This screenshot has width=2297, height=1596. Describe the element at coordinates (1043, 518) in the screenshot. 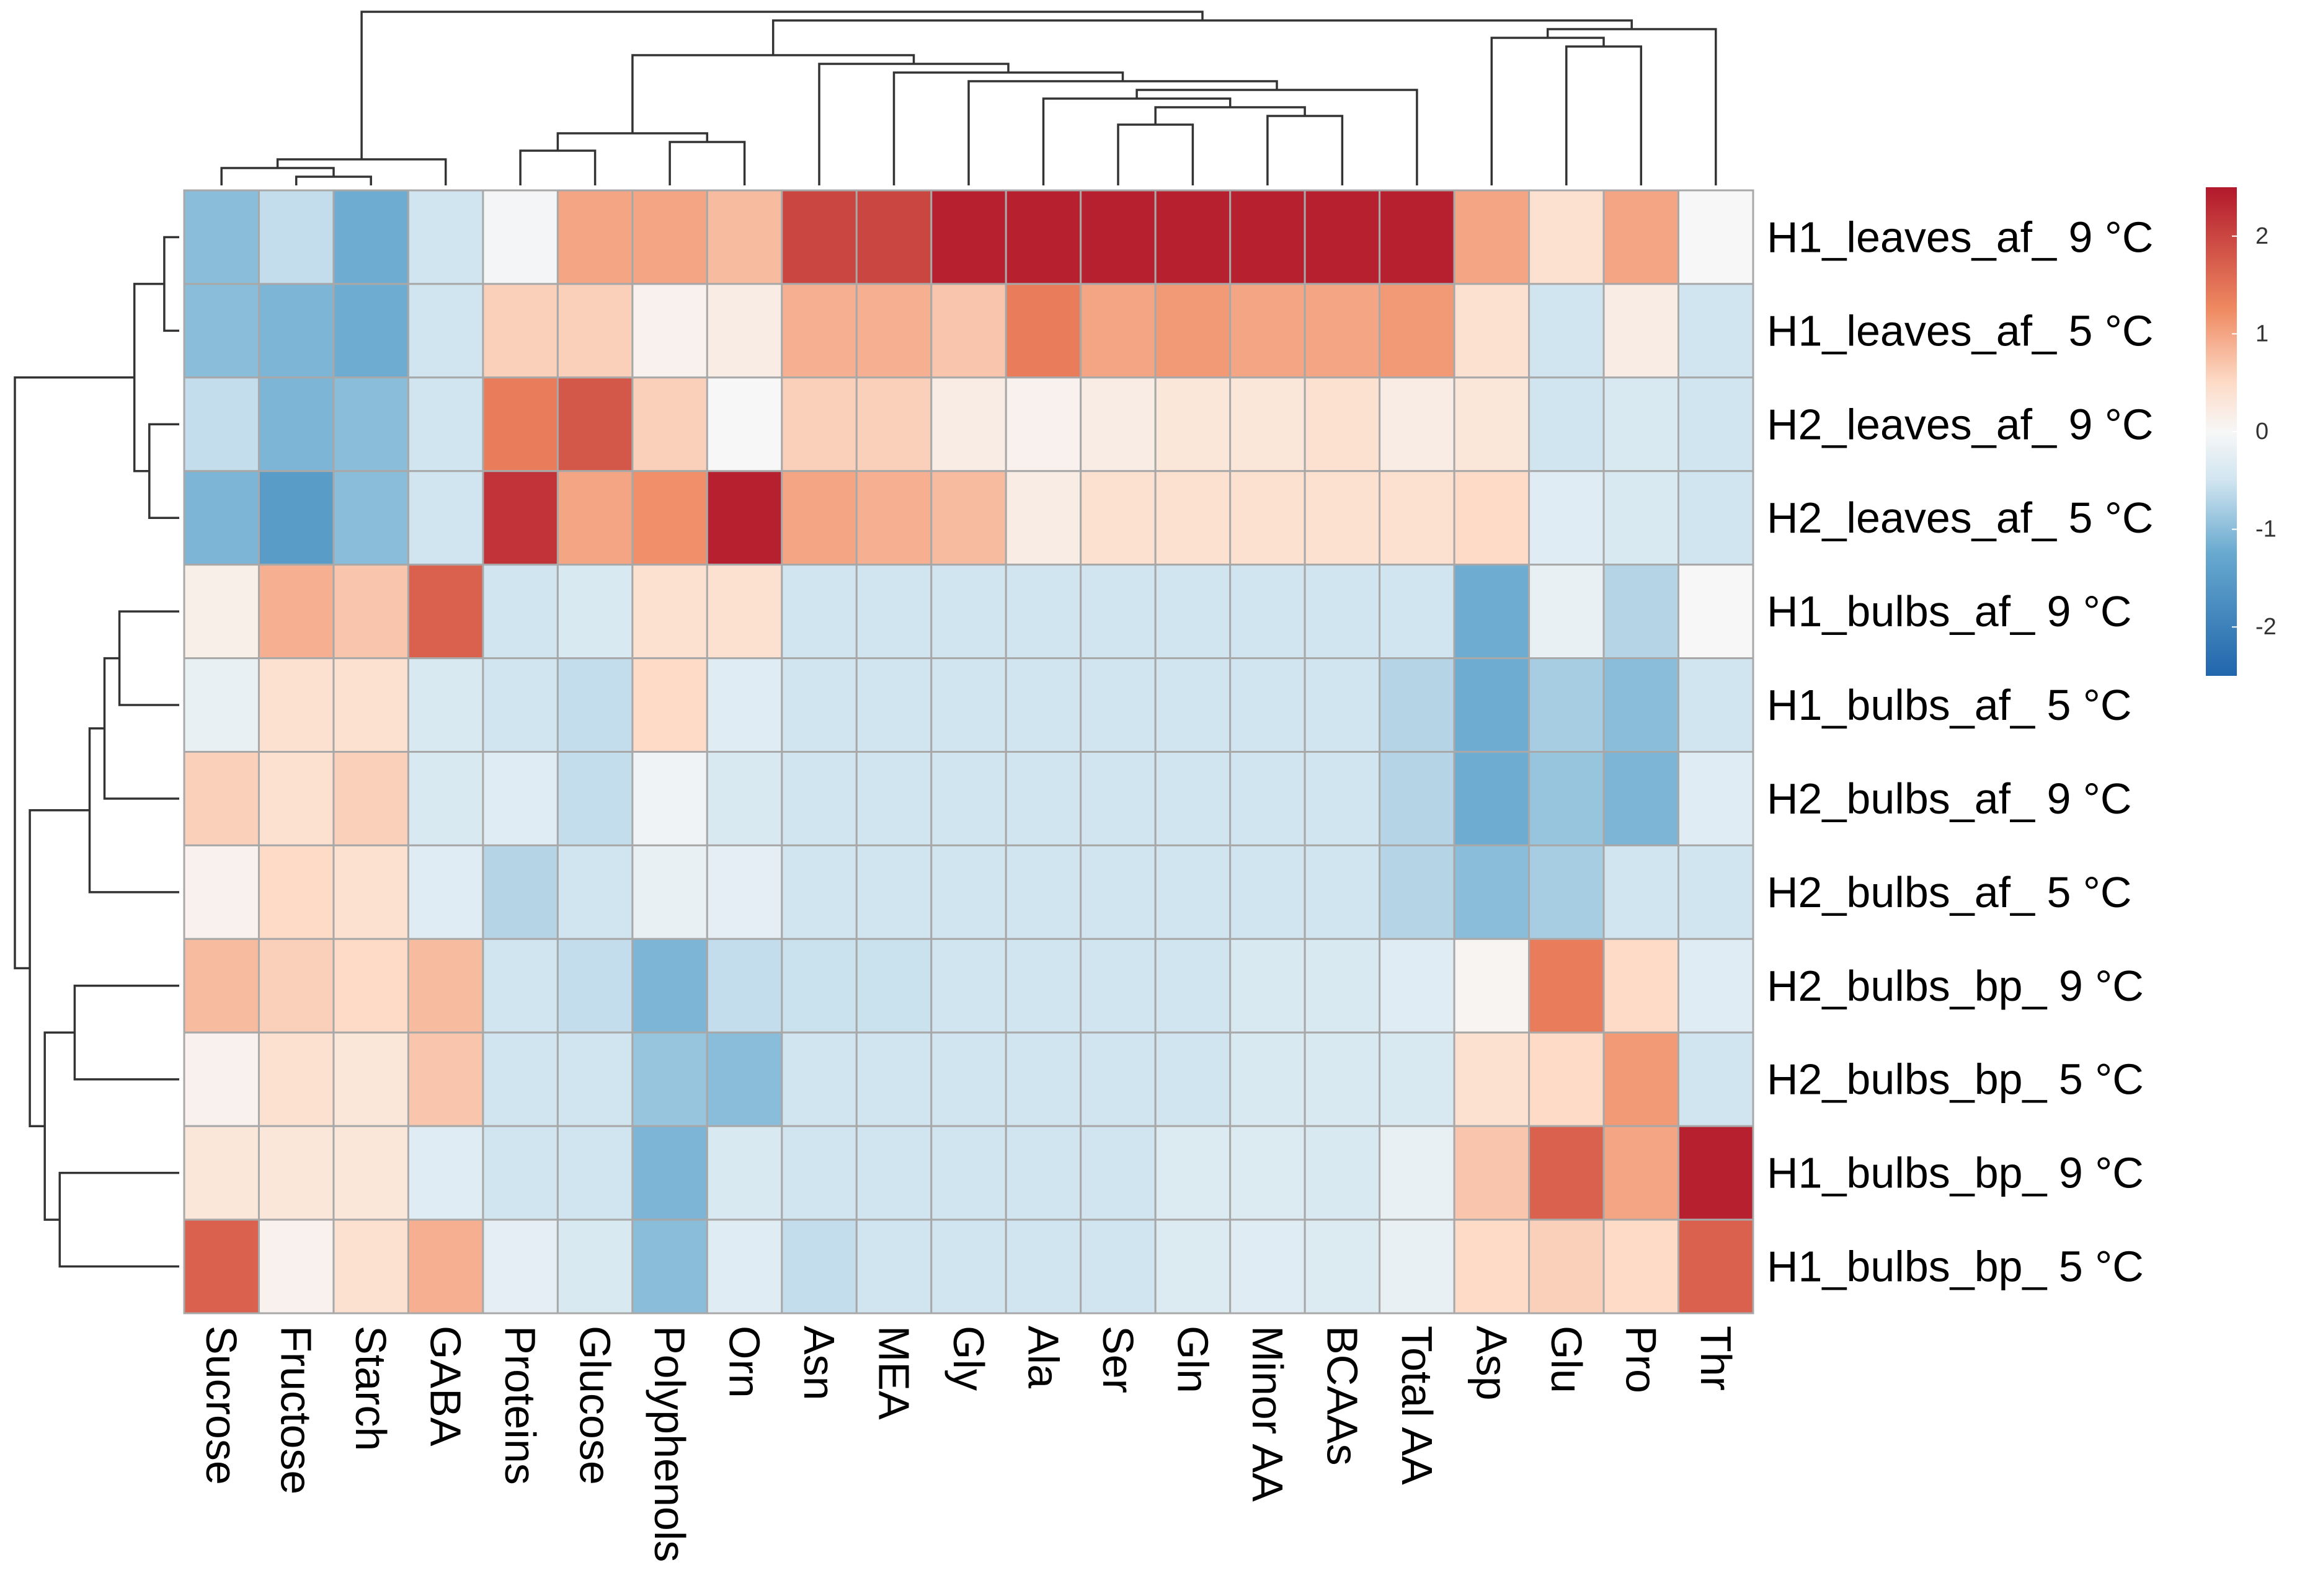

I see `heatmap-cell-r3-c11` at that location.